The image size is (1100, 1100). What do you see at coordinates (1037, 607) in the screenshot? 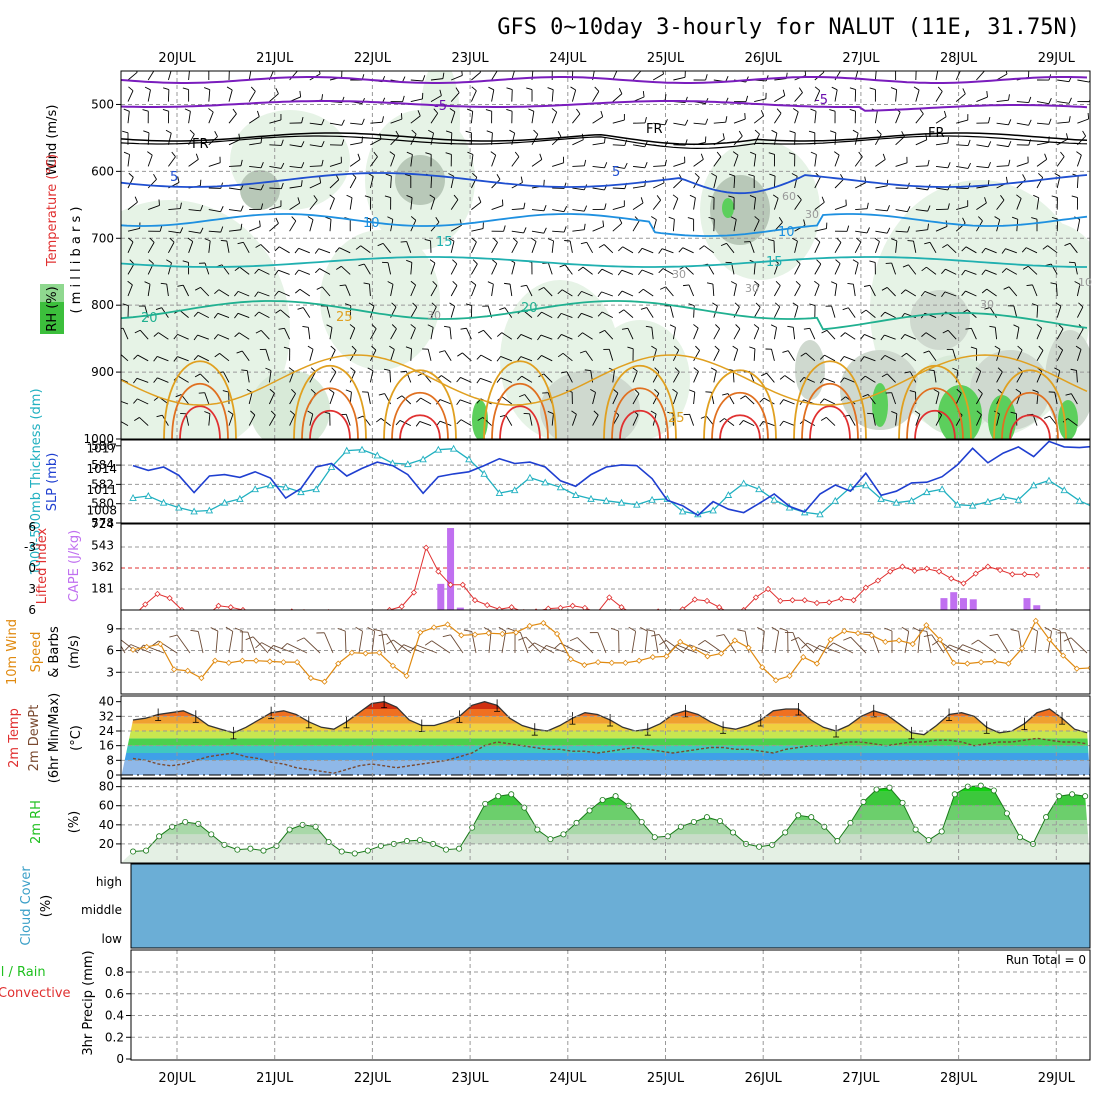
I see `cape-bar` at bounding box center [1037, 607].